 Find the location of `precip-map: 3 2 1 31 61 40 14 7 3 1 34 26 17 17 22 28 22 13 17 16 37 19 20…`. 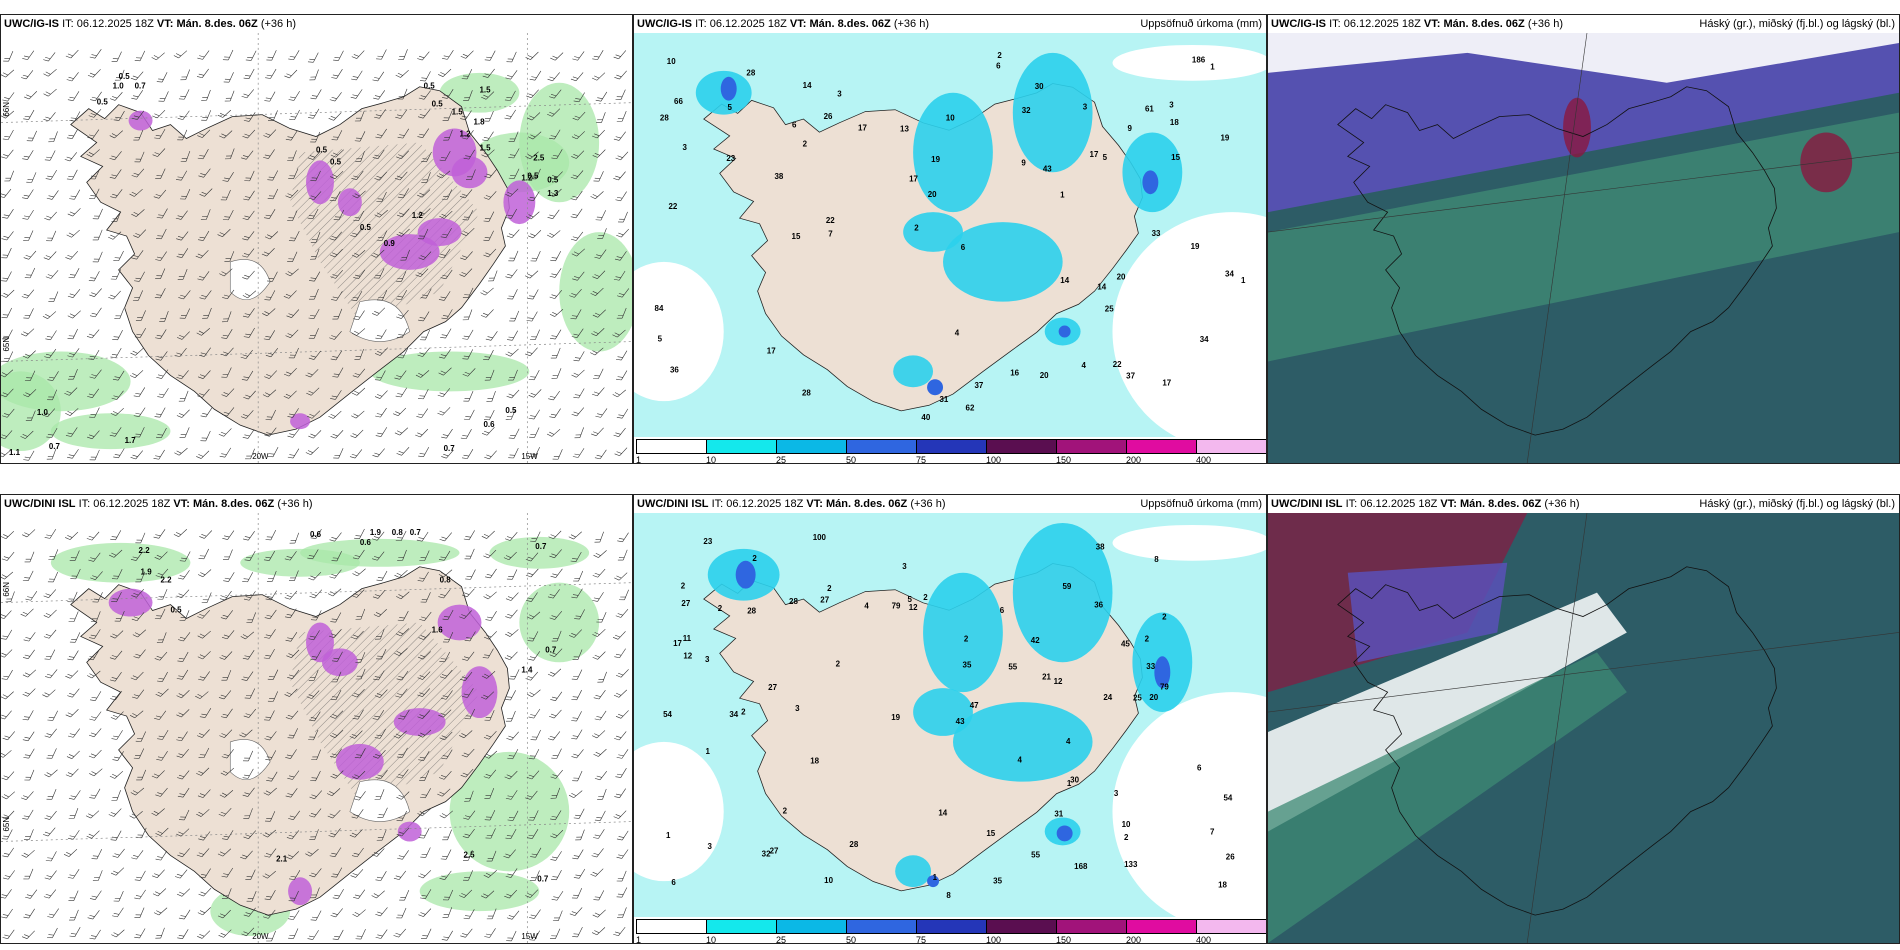

precip-map: 3 2 1 31 61 40 14 7 3 1 34 26 17 17 22 28 22 13 17 16 37 19 20… is located at coordinates (950, 235).